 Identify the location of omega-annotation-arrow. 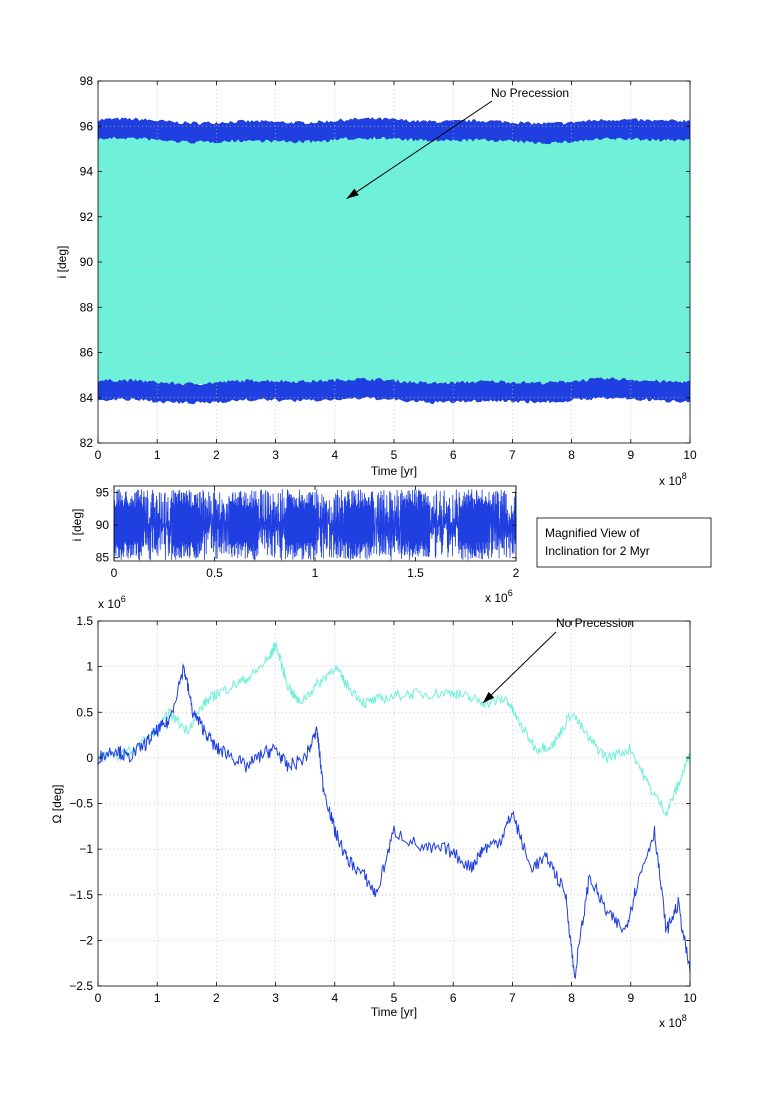
(519, 667).